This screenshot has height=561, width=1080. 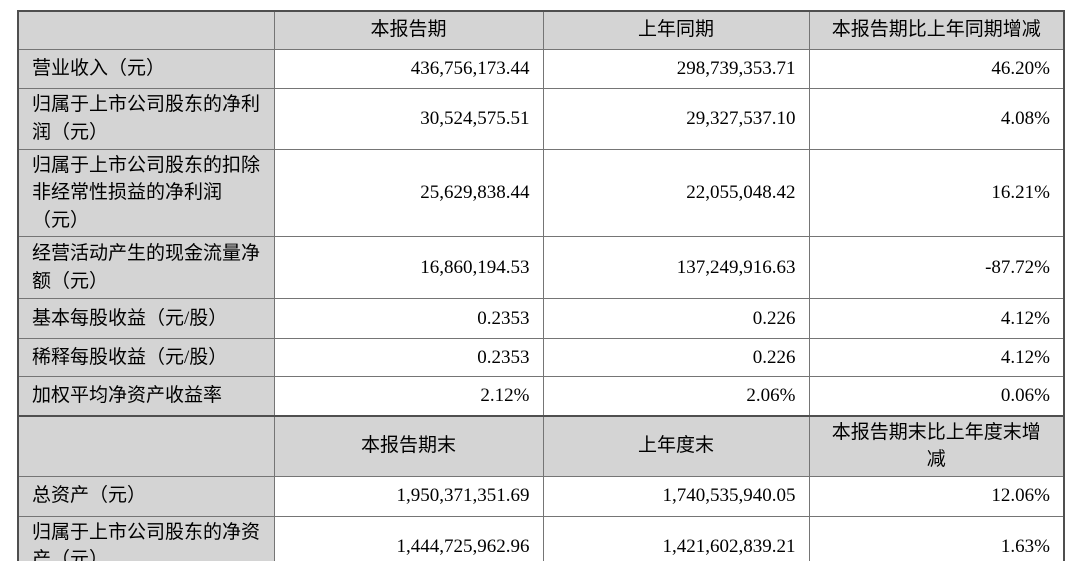 What do you see at coordinates (676, 496) in the screenshot?
I see `value-prior: 1,740,535,940.05` at bounding box center [676, 496].